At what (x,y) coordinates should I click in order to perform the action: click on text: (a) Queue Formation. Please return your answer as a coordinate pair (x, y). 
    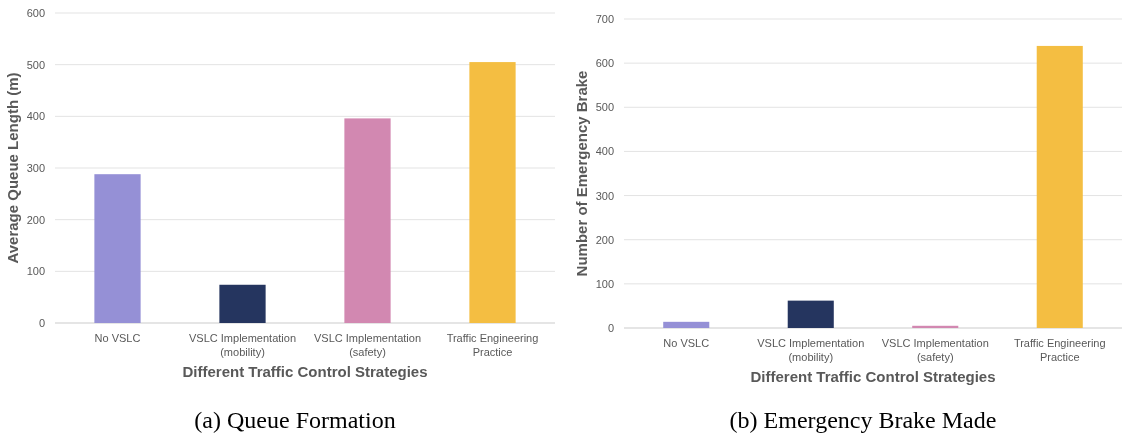
    Looking at the image, I should click on (295, 420).